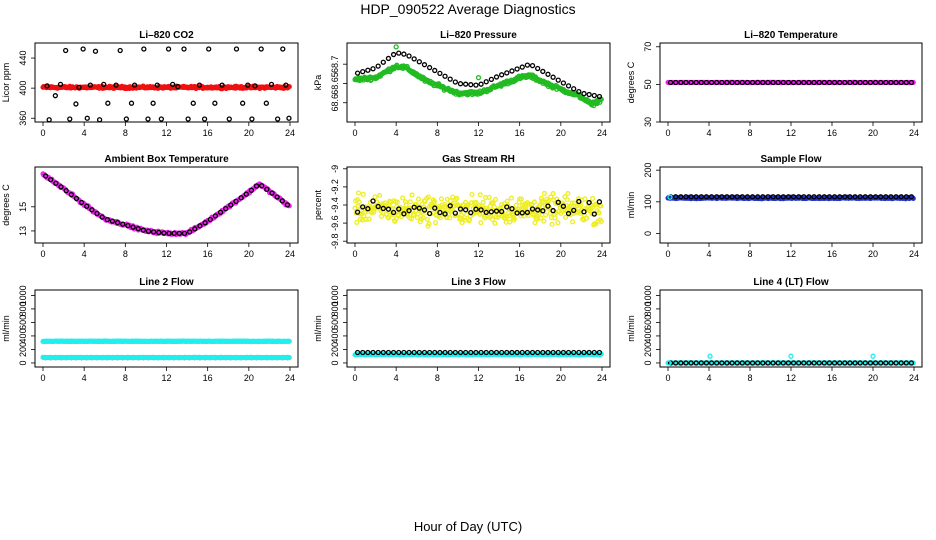 The image size is (936, 540). What do you see at coordinates (23, 362) in the screenshot?
I see `y-tick-label: 0` at bounding box center [23, 362].